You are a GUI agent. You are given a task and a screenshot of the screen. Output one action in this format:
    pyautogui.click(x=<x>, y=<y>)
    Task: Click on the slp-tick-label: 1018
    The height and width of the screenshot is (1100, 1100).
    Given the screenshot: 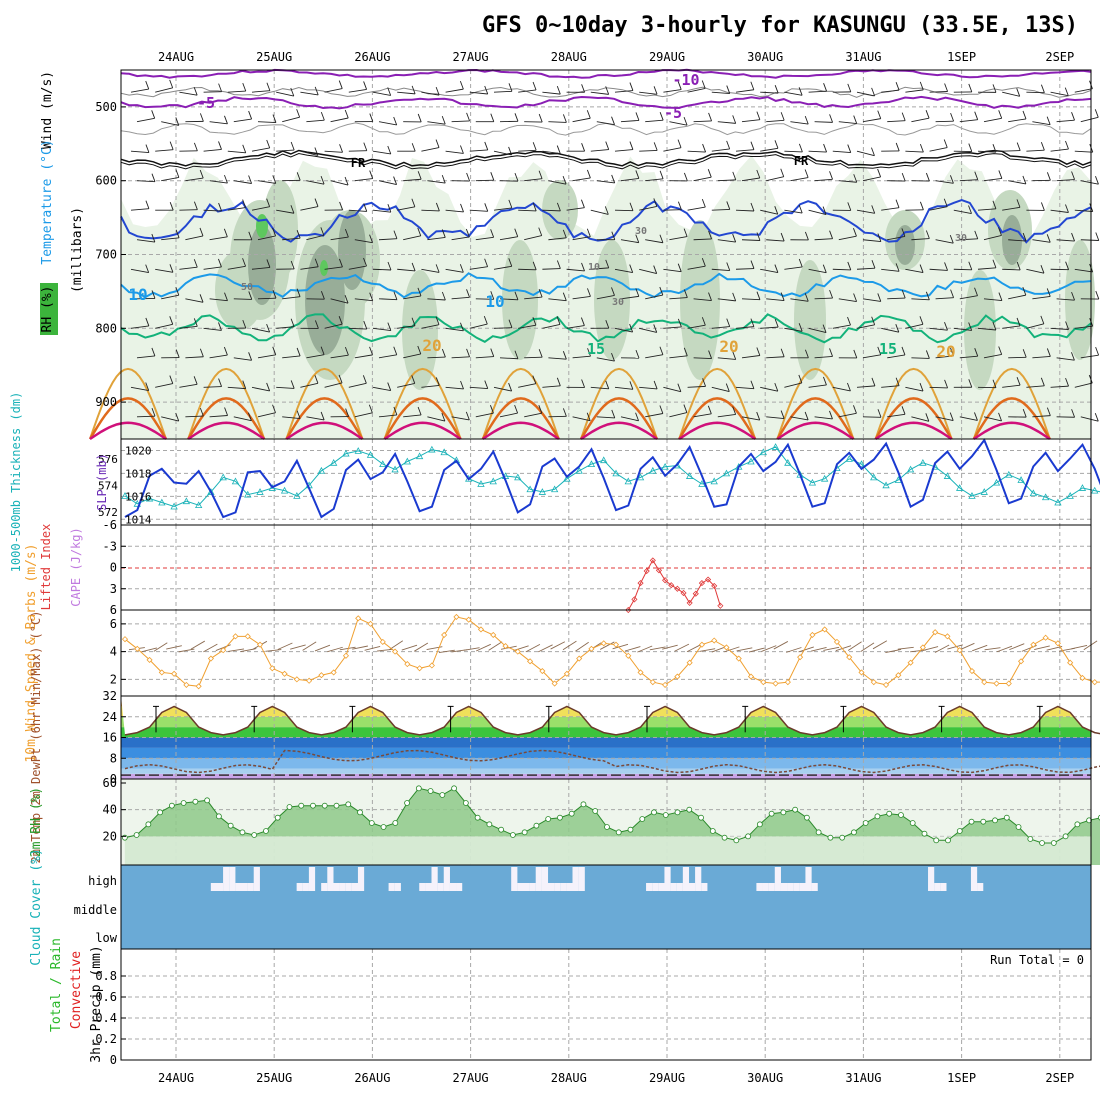 What is the action you would take?
    pyautogui.click(x=138, y=473)
    